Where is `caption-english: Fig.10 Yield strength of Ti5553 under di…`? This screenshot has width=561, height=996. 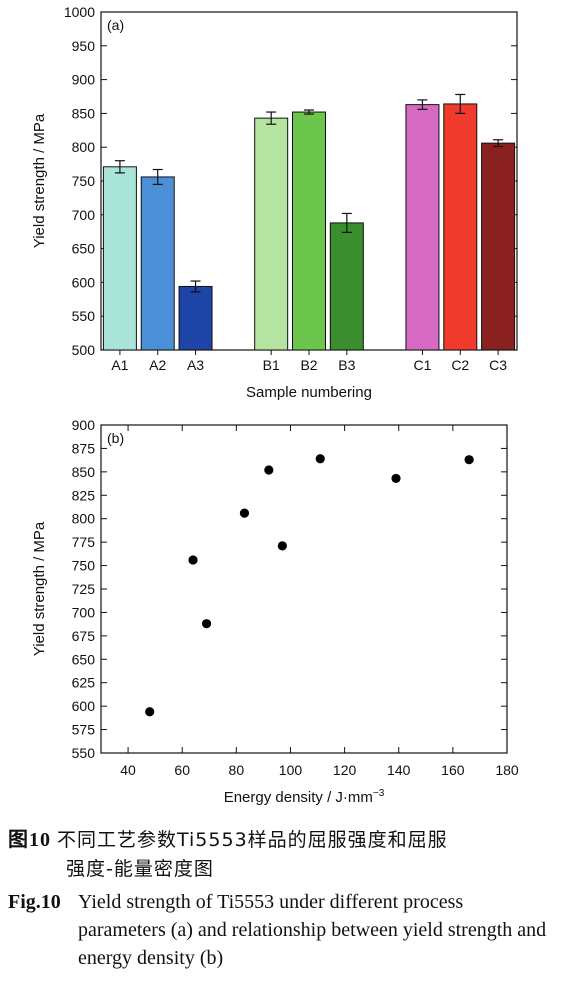 caption-english: Fig.10 Yield strength of Ti5553 under di… is located at coordinates (280, 930).